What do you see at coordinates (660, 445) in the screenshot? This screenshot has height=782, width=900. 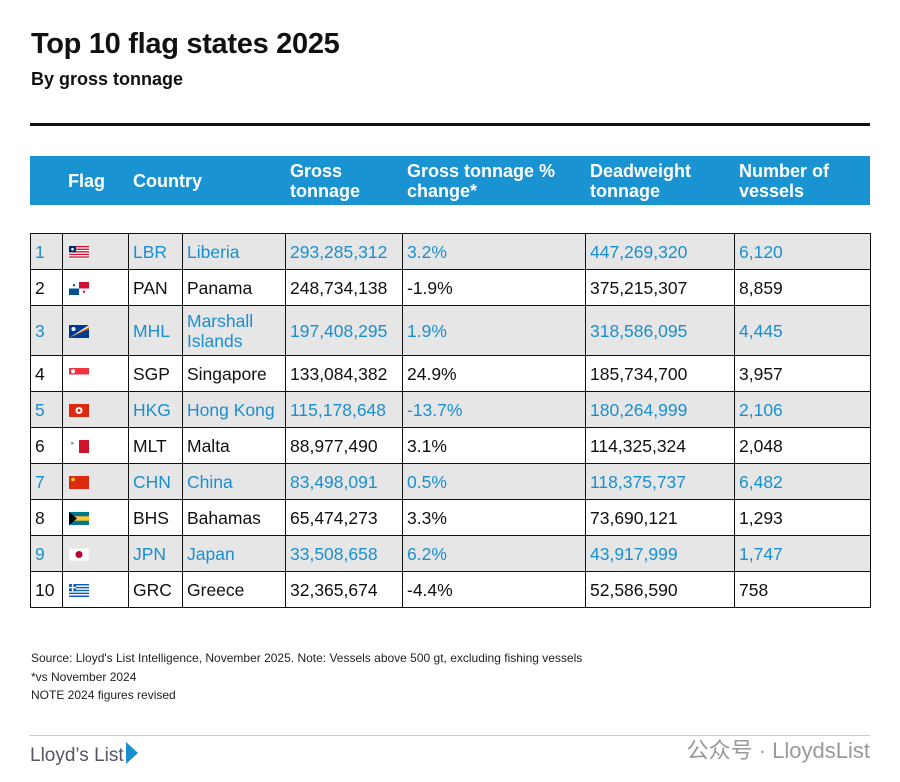 I see `deadweight-cell: 114,325,324` at bounding box center [660, 445].